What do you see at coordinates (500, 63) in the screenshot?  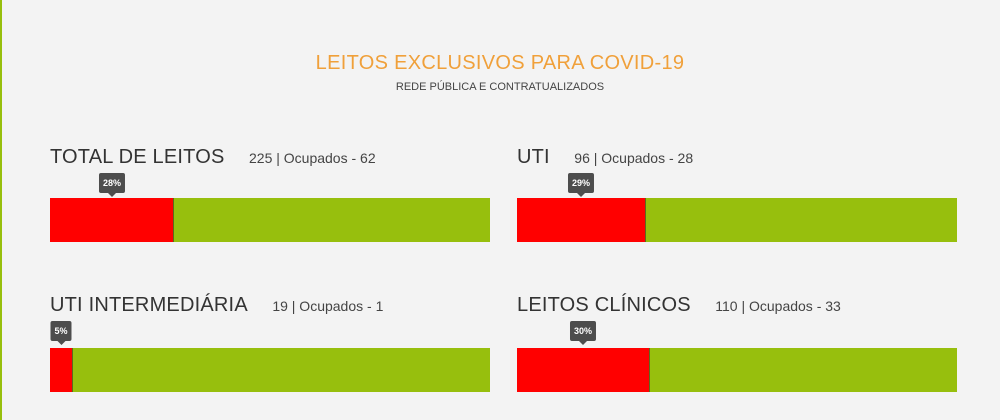 I see `page-title: LEITOS EXCLUSIVOS PARA COVID-19` at bounding box center [500, 63].